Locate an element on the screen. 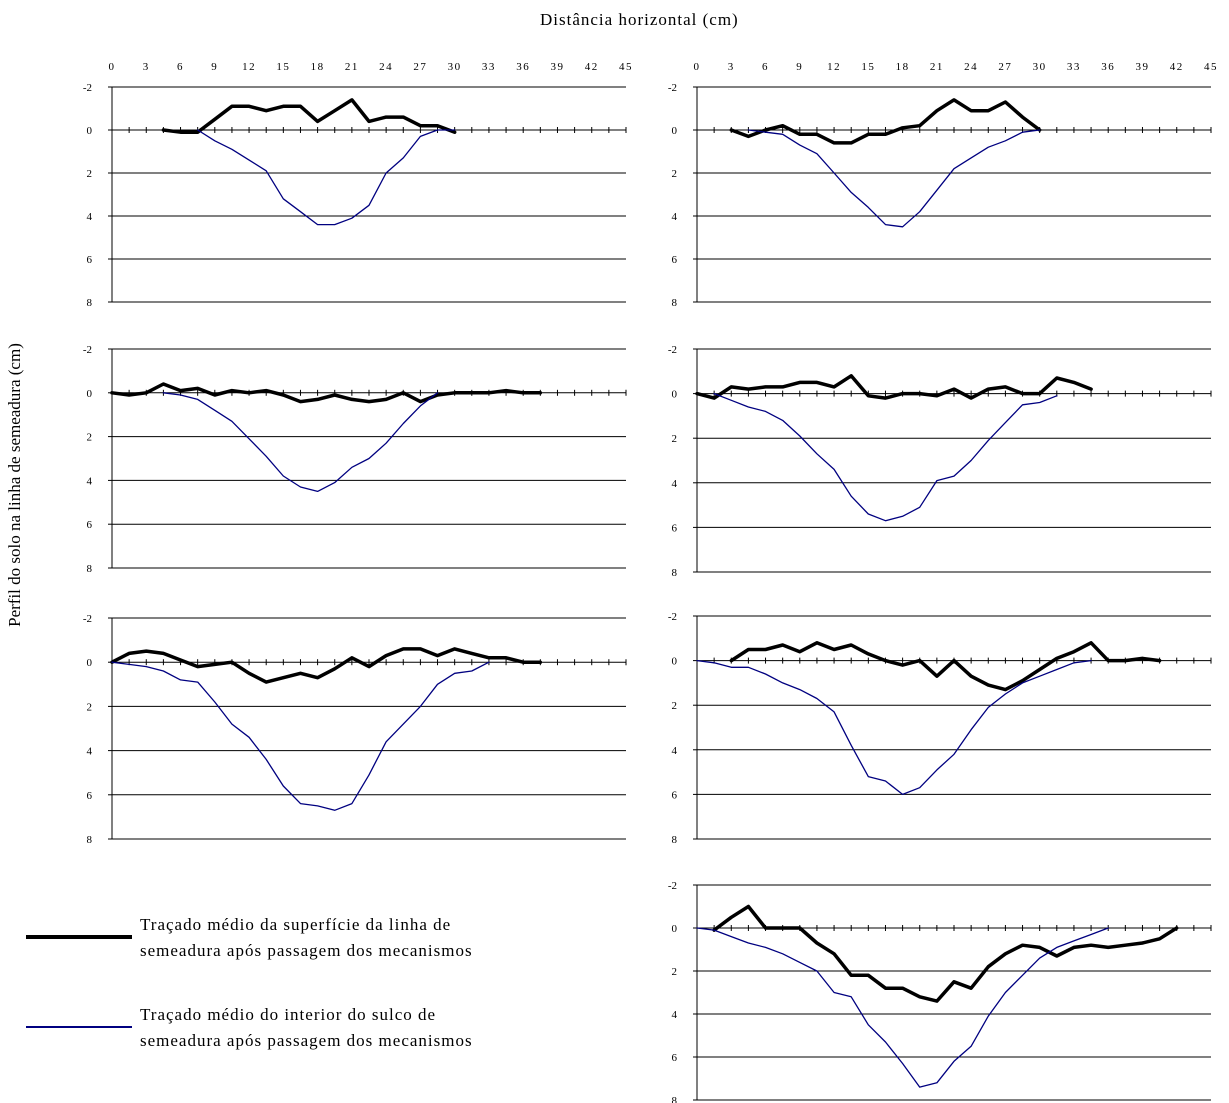  panel-right-middle: -2 0 2 4 6 8 is located at coordinates (940, 461).